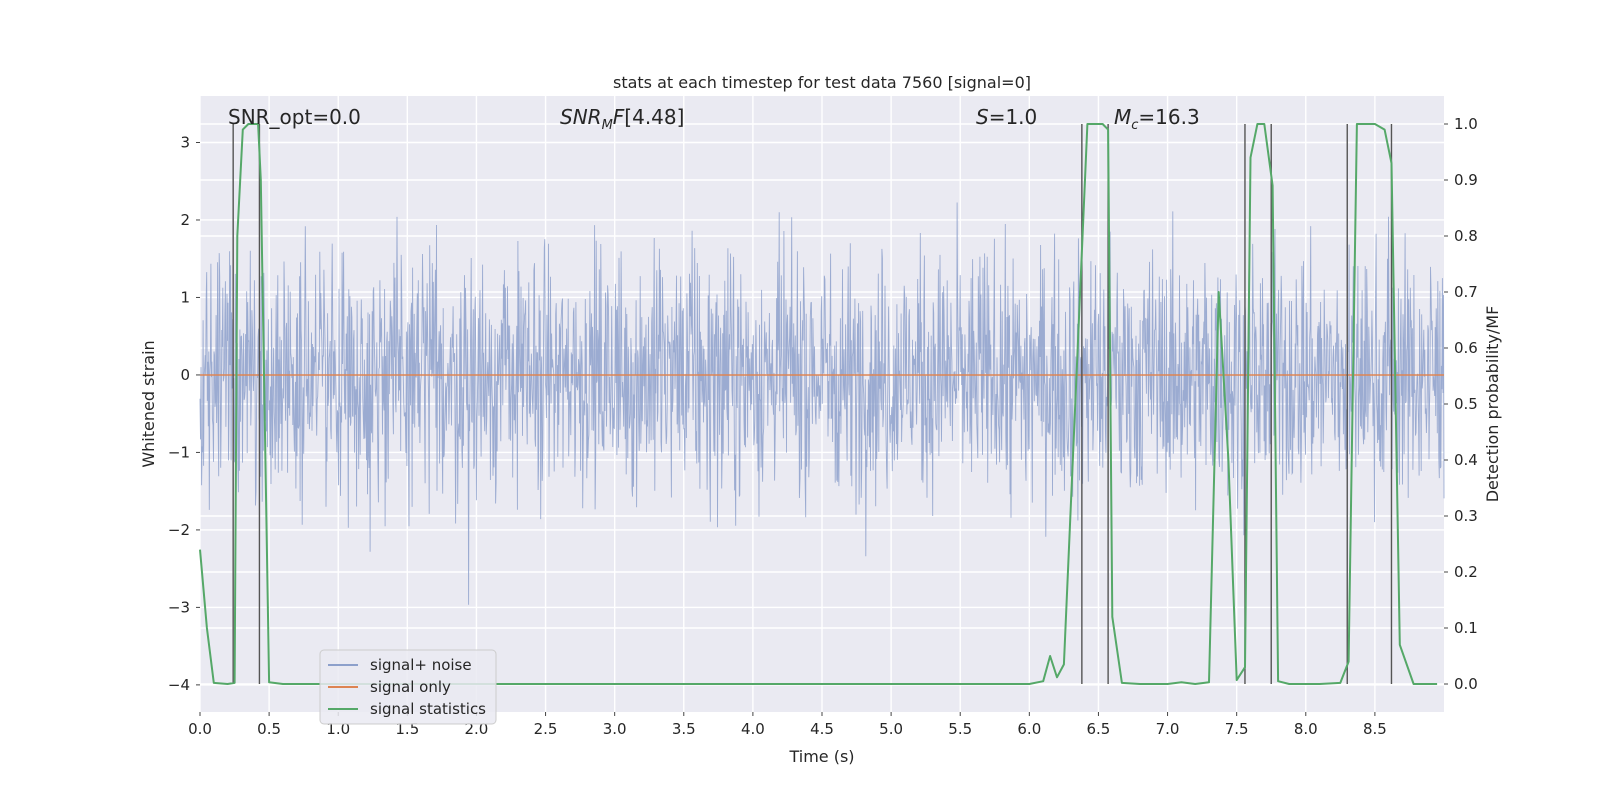 The image size is (1600, 800). I want to click on legend-label-signal-noise: signal+ noise, so click(421, 665).